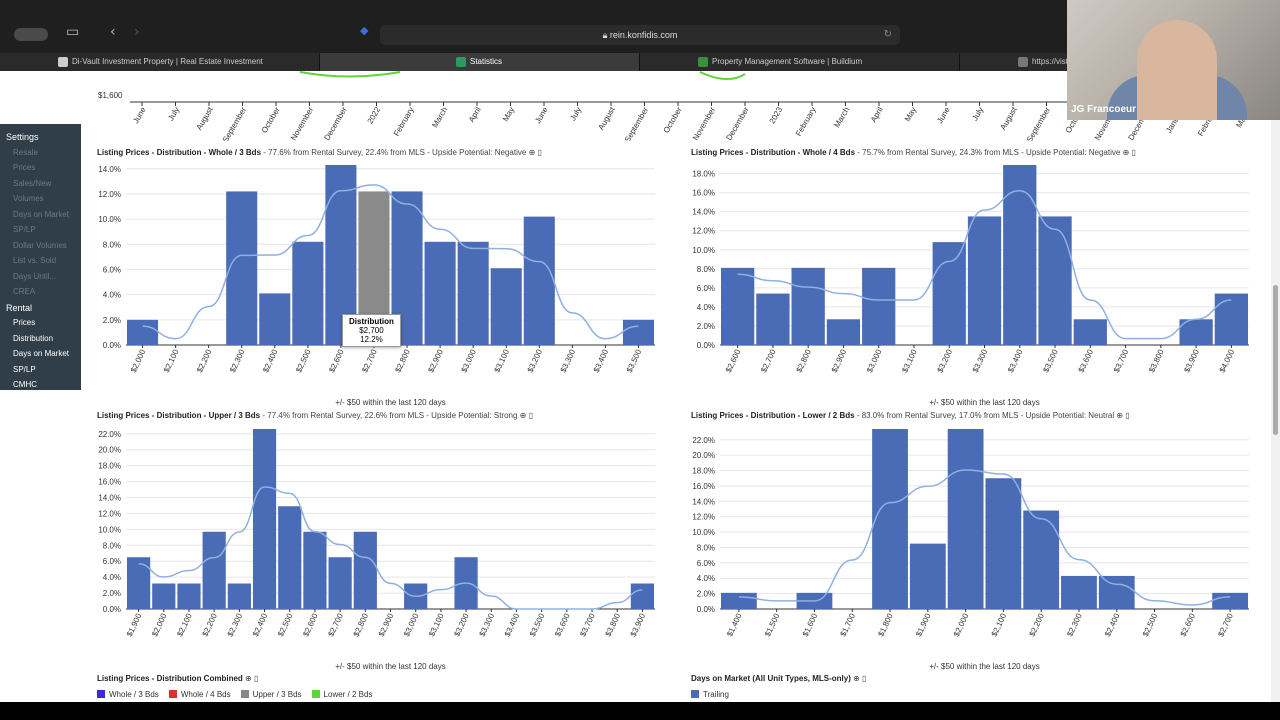 The height and width of the screenshot is (720, 1280). I want to click on sidebar-item: Rental, so click(19, 307).